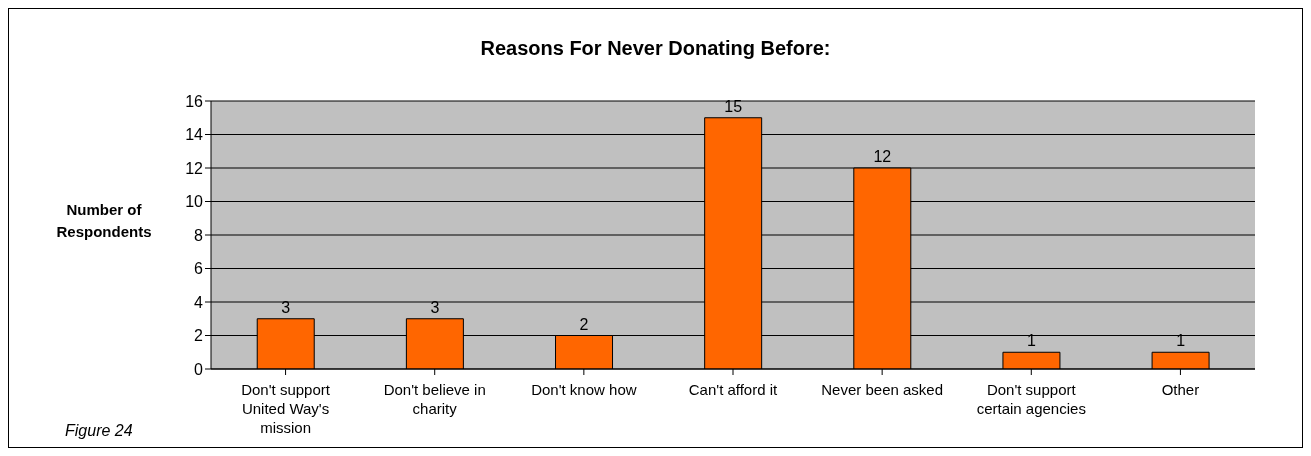 Image resolution: width=1311 pixels, height=456 pixels. I want to click on x-tick-label: Never been asked, so click(882, 389).